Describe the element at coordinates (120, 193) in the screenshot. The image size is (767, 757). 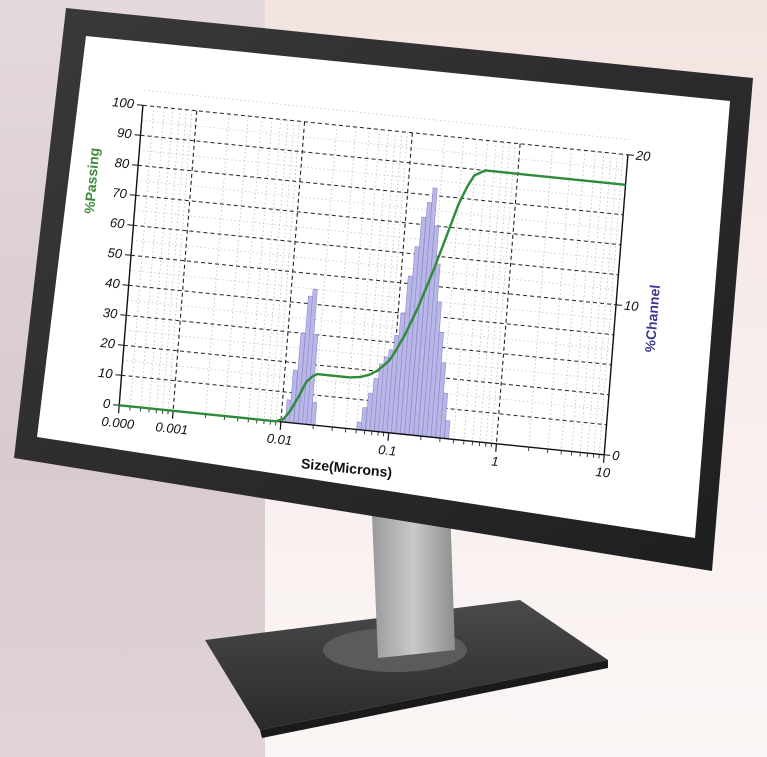
I see `y-left-tick-label: 70` at that location.